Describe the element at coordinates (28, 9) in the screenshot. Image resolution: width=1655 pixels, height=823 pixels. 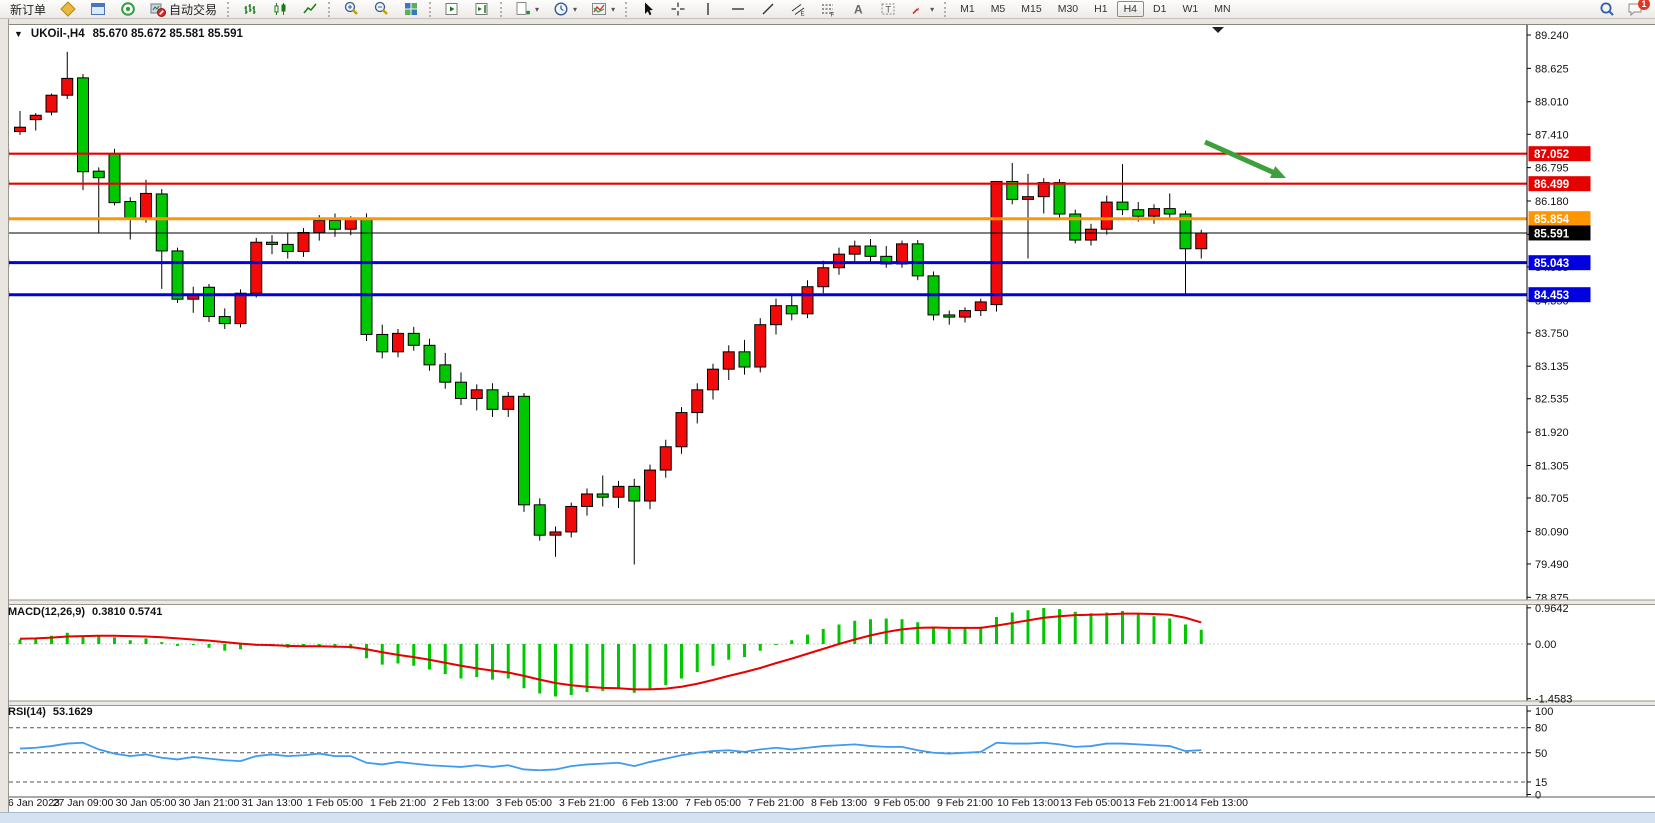
I see `new-order-button: 新订单` at that location.